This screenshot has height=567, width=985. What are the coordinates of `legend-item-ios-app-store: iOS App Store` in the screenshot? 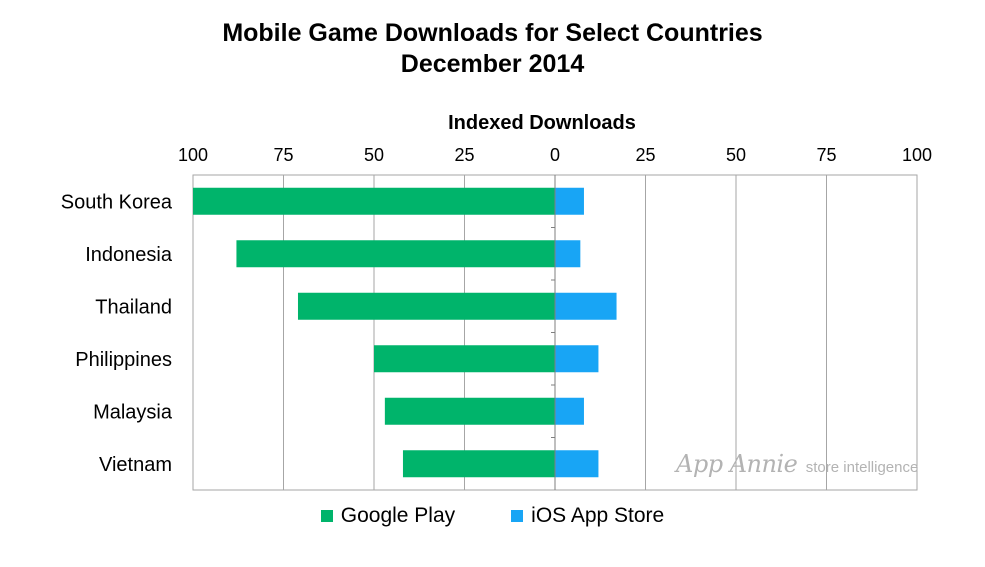 It's located at (587, 516).